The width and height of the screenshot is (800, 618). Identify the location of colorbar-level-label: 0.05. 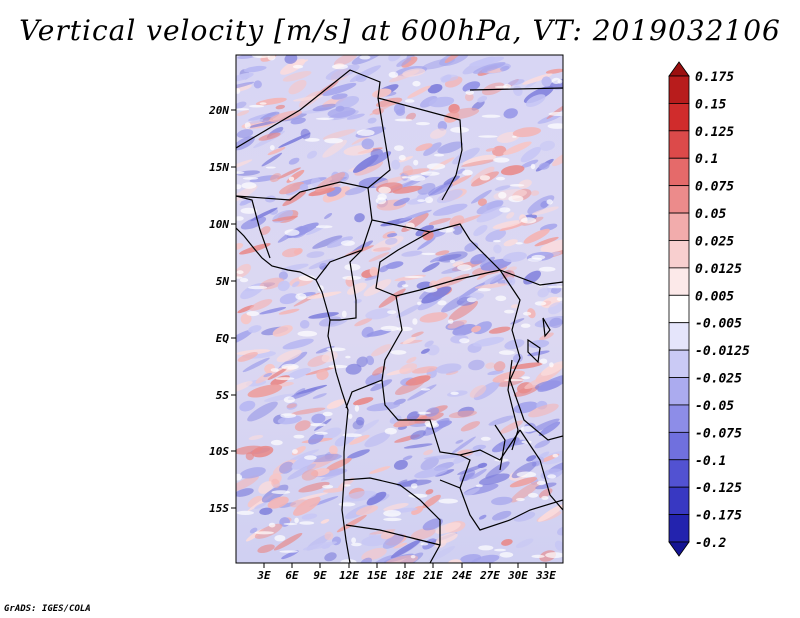
(710, 214).